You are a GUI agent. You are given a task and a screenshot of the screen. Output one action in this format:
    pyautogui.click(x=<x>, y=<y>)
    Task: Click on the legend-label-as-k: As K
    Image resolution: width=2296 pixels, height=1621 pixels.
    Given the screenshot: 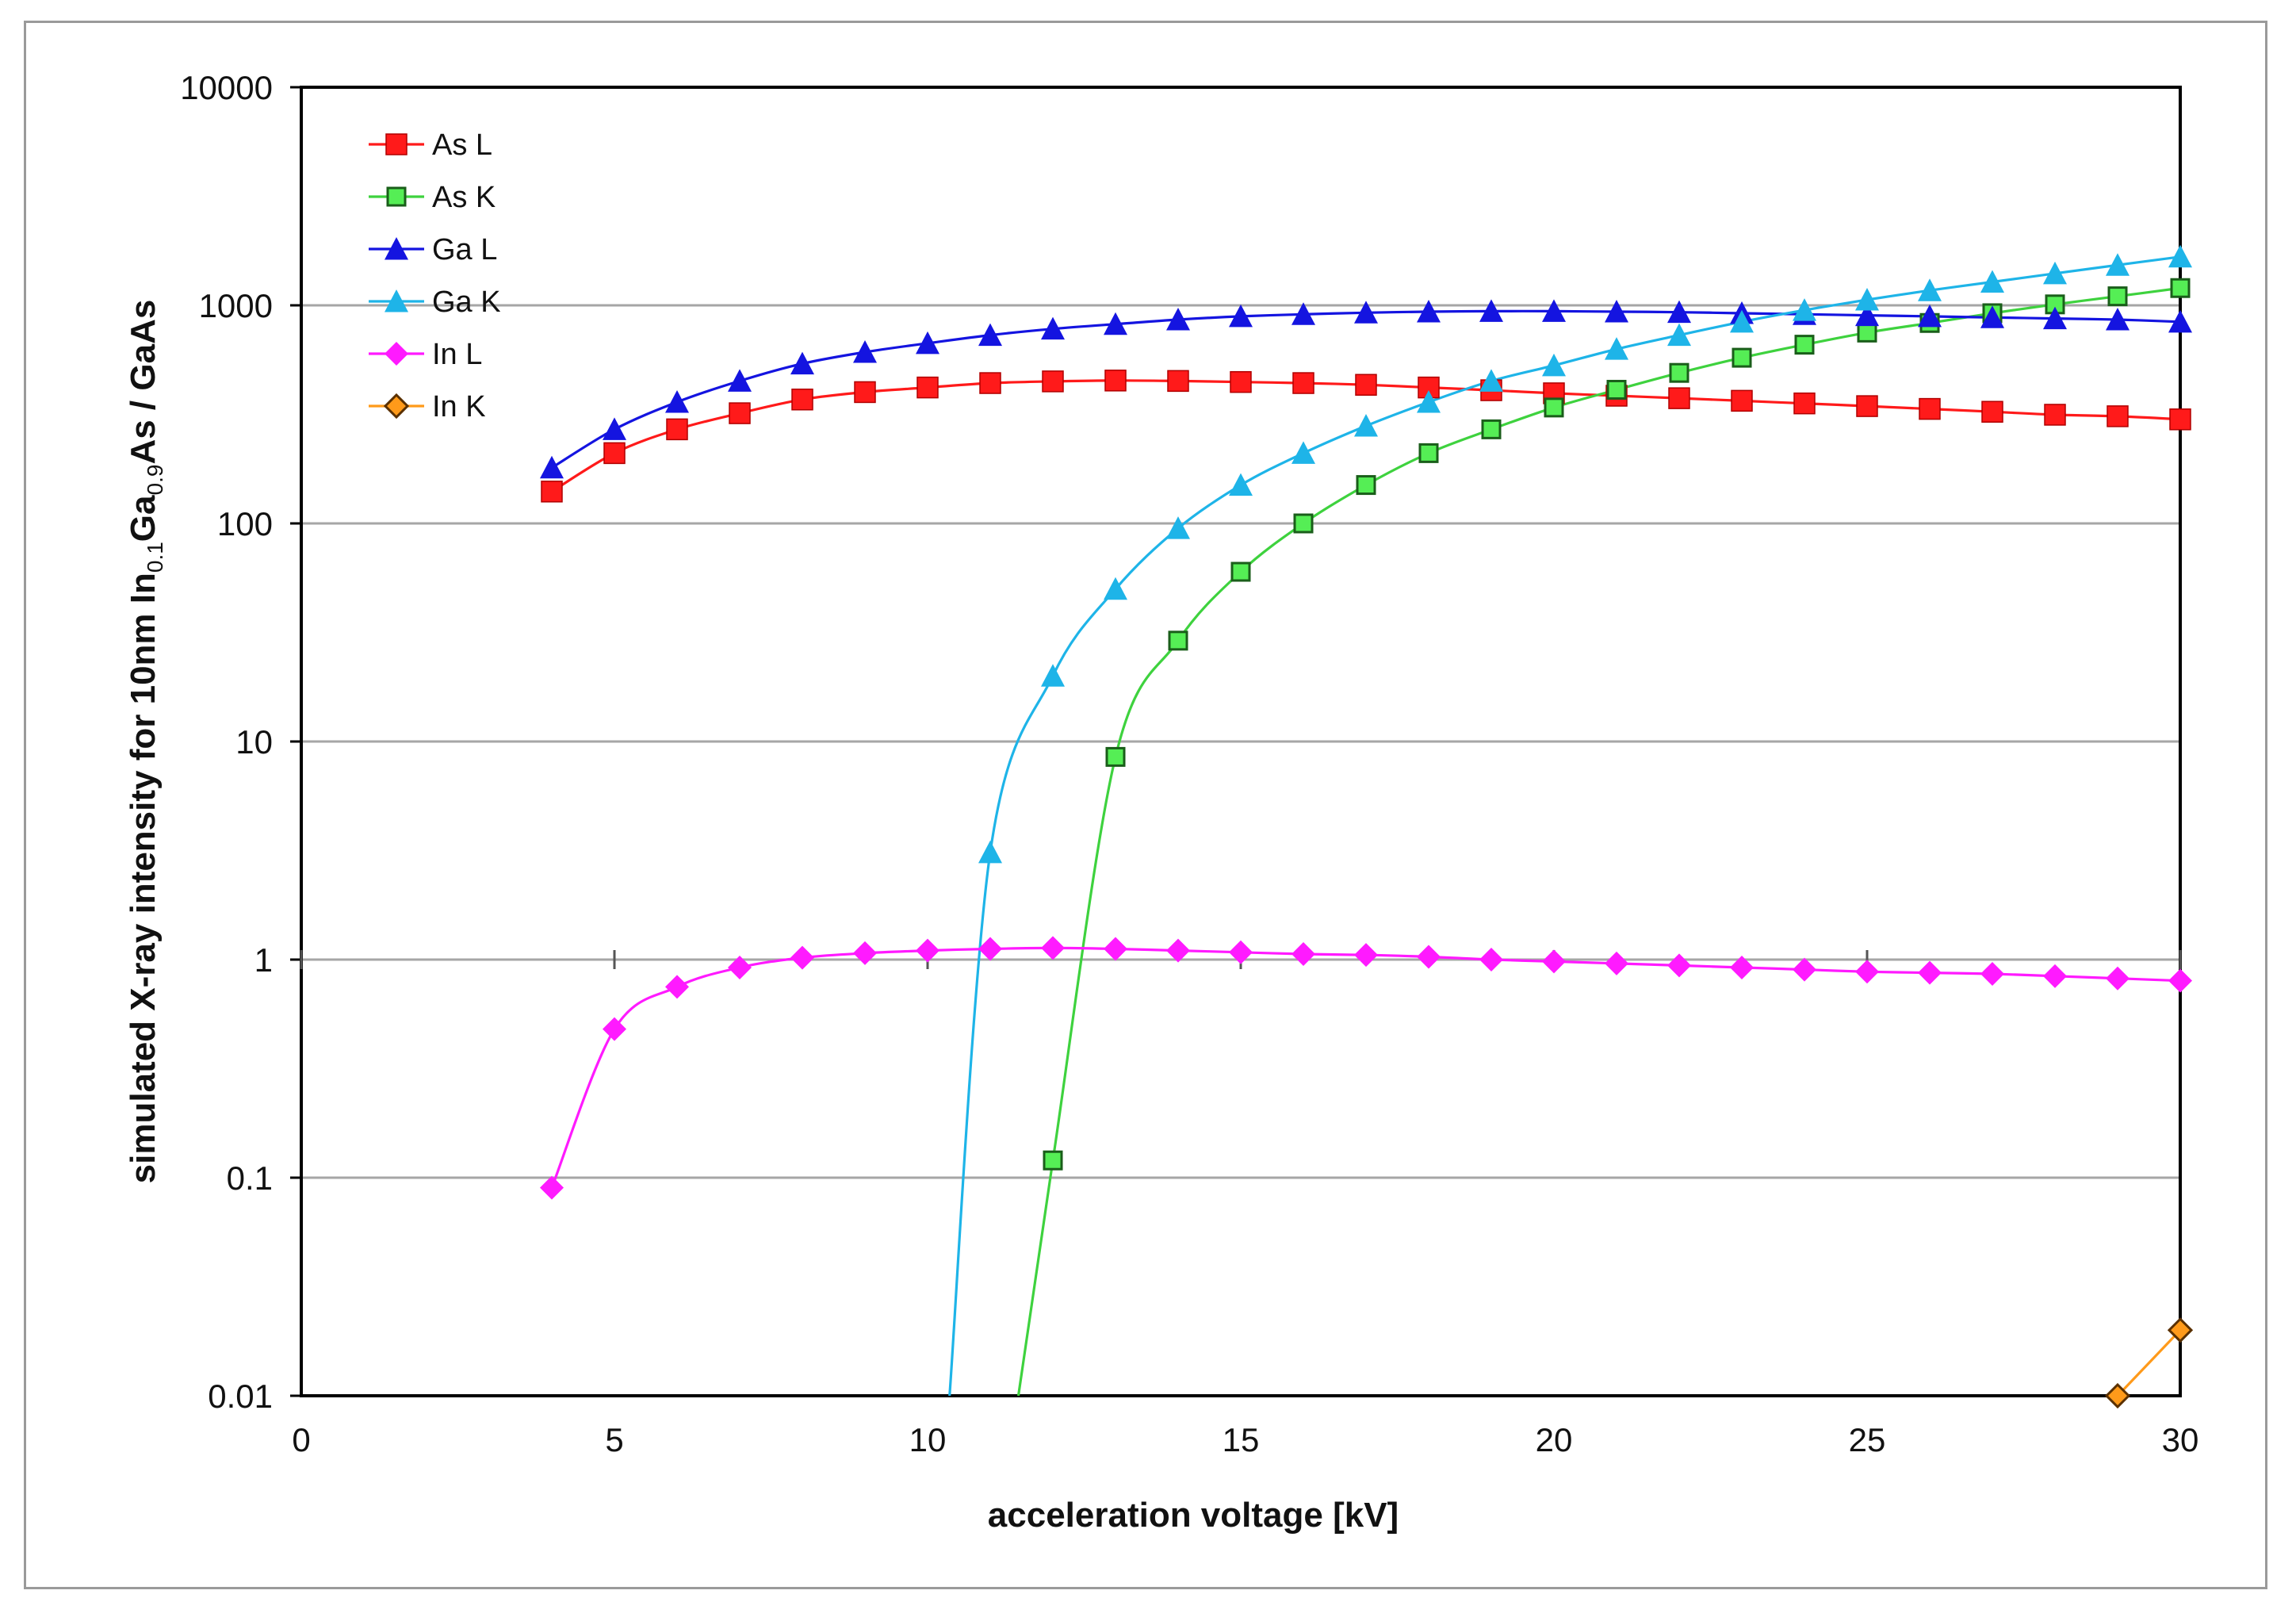 What is the action you would take?
    pyautogui.click(x=464, y=197)
    